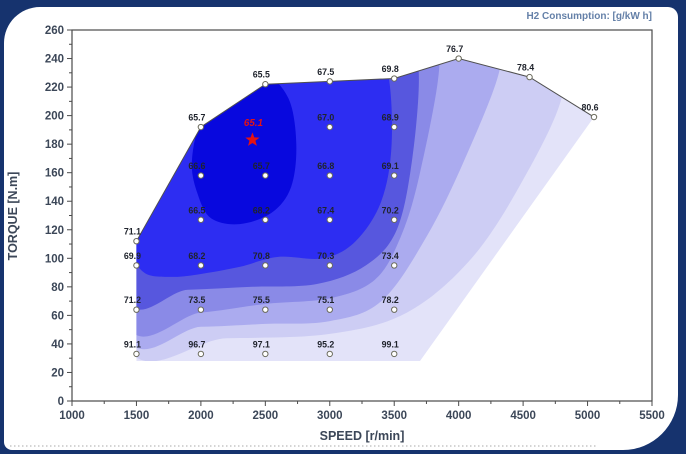 Image resolution: width=686 pixels, height=454 pixels. What do you see at coordinates (394, 416) in the screenshot?
I see `tick-label: 3500` at bounding box center [394, 416].